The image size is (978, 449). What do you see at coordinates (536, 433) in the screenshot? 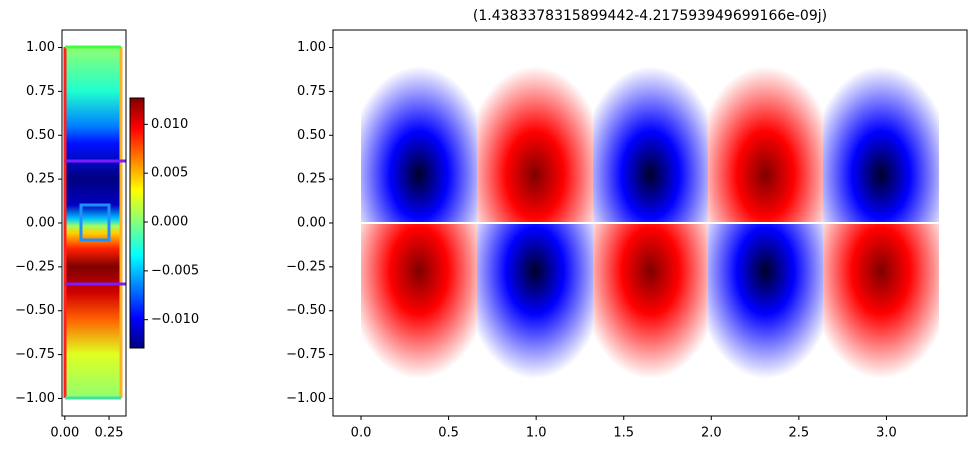
I see `x-tick-label: 1.0` at bounding box center [536, 433].